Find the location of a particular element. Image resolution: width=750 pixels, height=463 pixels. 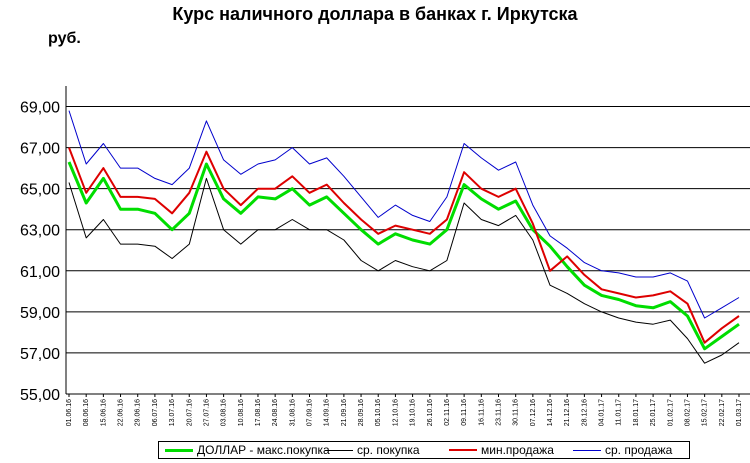

x-tick-label: 16.11.16 is located at coordinates (481, 412).